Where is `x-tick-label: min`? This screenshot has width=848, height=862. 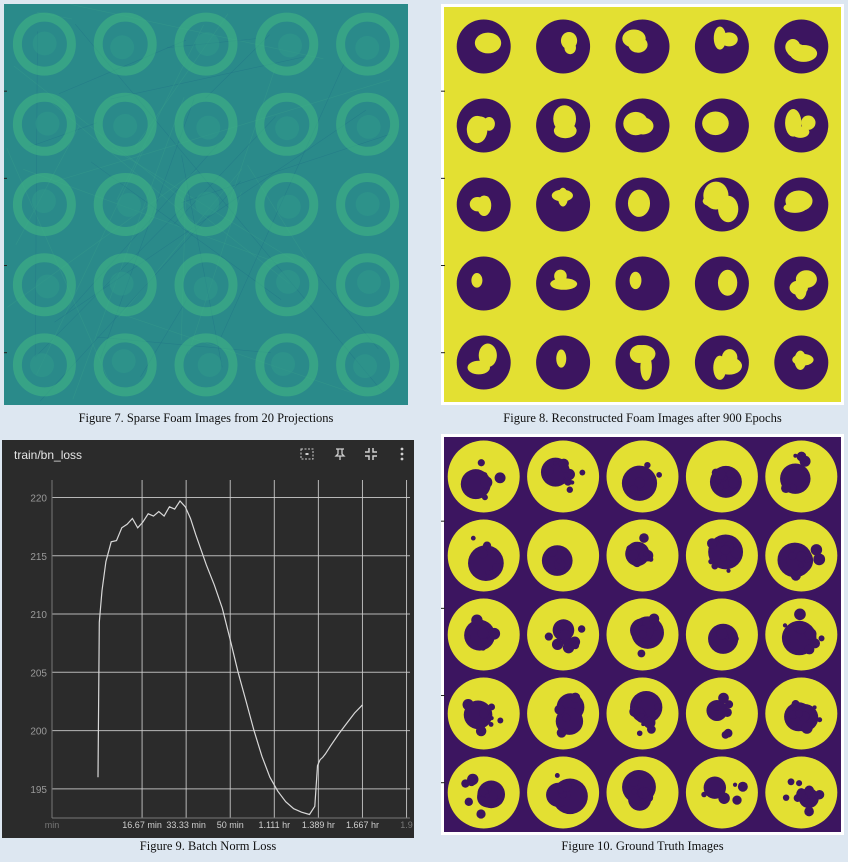 x-tick-label: min is located at coordinates (52, 825).